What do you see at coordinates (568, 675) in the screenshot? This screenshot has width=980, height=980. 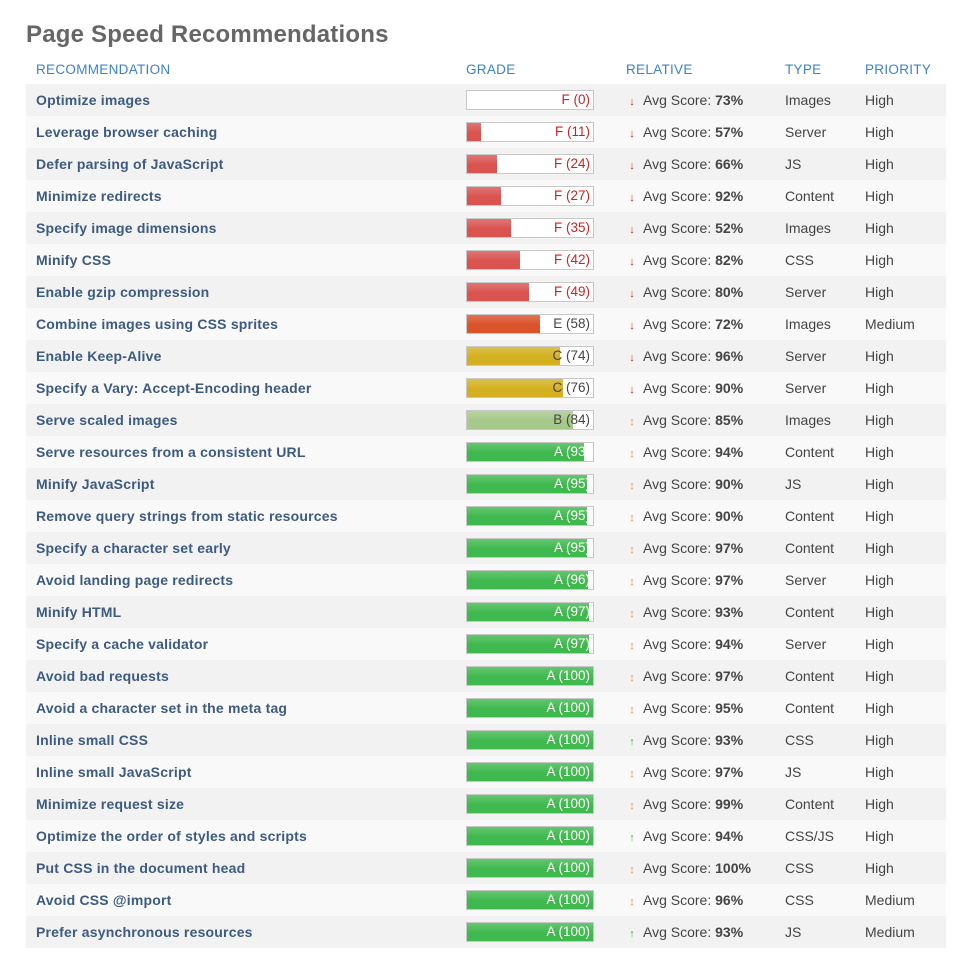 I see `grade-label: A (100)` at bounding box center [568, 675].